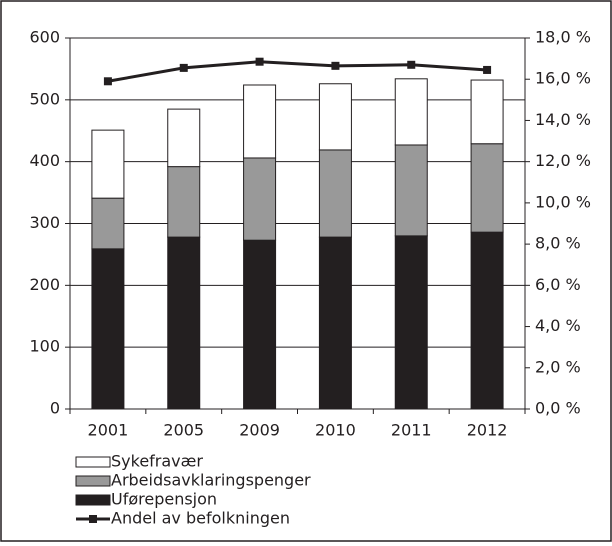 The width and height of the screenshot is (612, 546). I want to click on x-tick-label: 2010, so click(335, 430).